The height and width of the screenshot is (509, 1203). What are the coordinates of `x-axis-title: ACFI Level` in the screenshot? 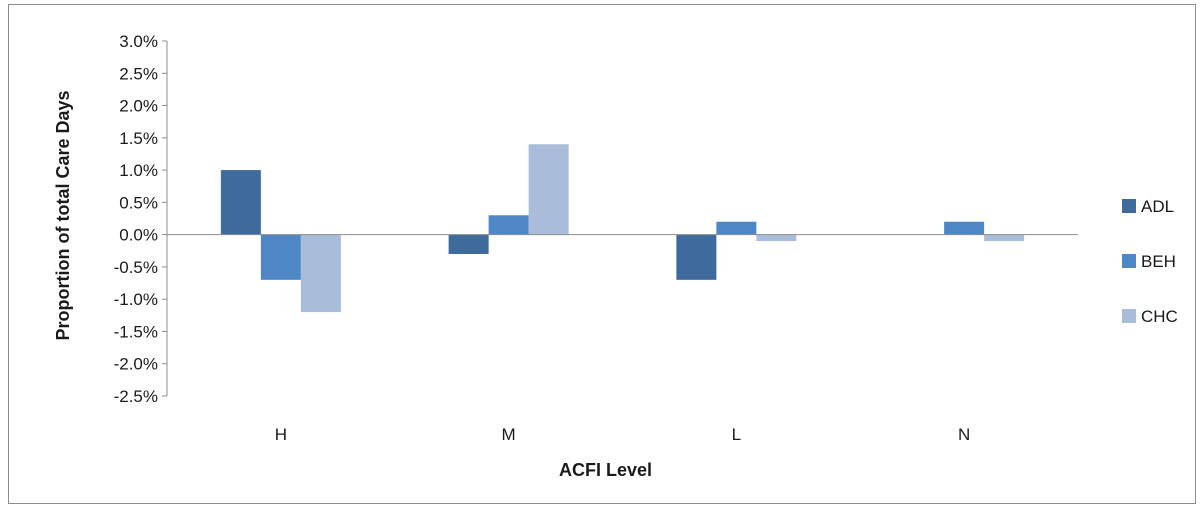 It's located at (605, 470).